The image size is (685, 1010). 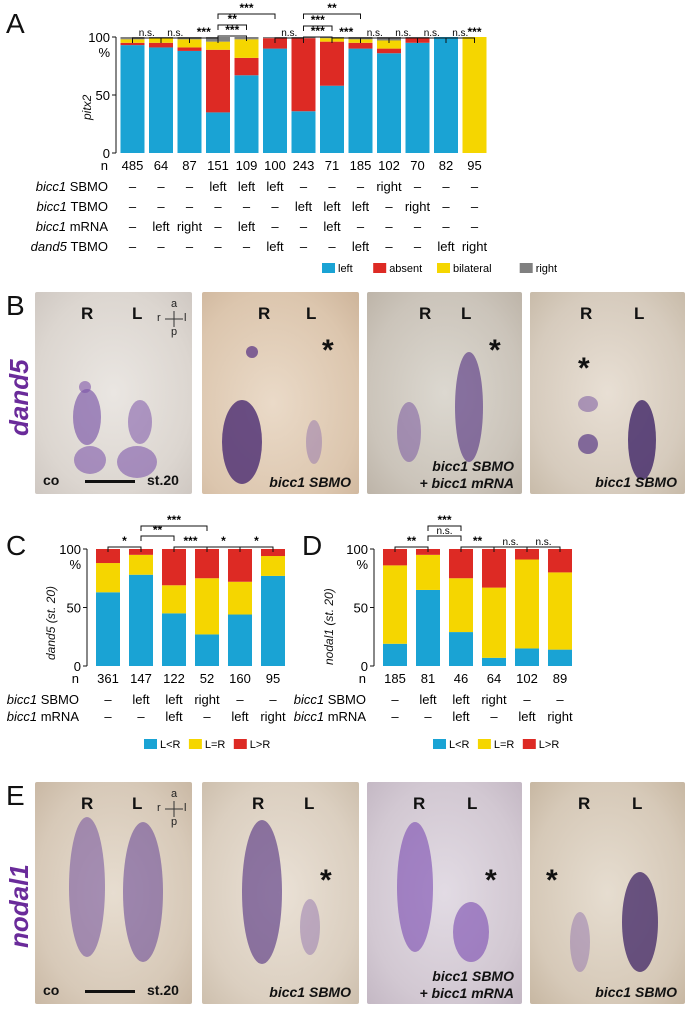 What do you see at coordinates (108, 678) in the screenshot?
I see `n-value: 361` at bounding box center [108, 678].